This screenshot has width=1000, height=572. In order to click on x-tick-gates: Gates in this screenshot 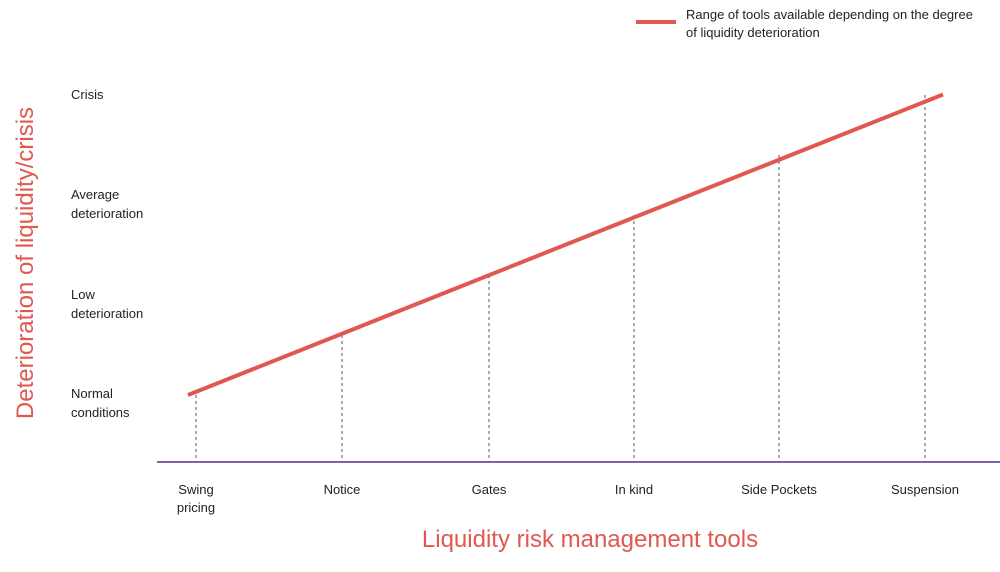, I will do `click(489, 489)`.